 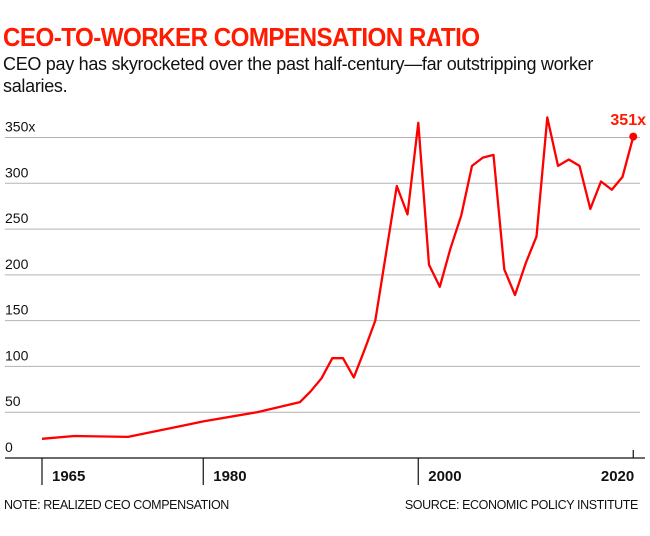 I want to click on x-tick-label: 1965, so click(x=68, y=476).